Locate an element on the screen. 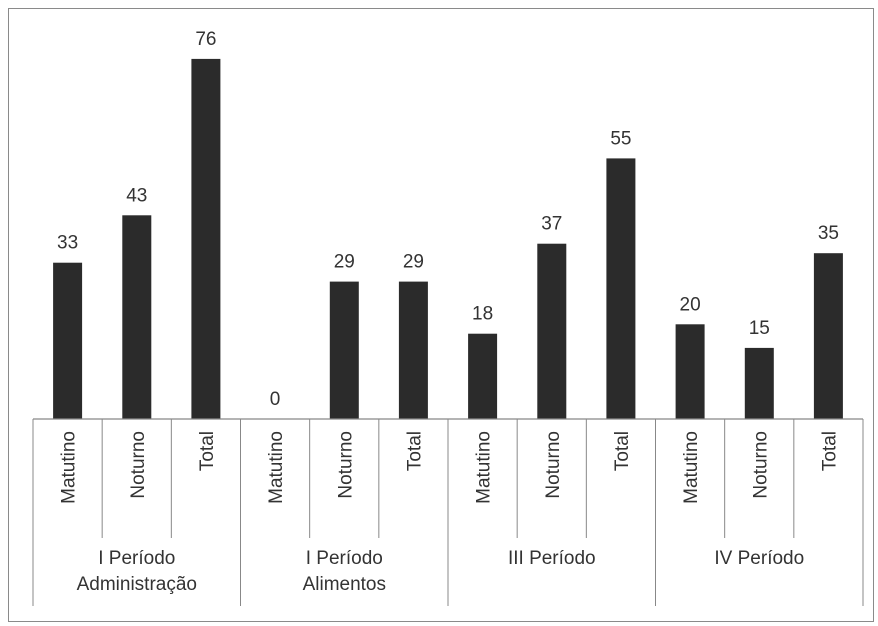 This screenshot has width=878, height=626. value-label: 18 is located at coordinates (482, 314).